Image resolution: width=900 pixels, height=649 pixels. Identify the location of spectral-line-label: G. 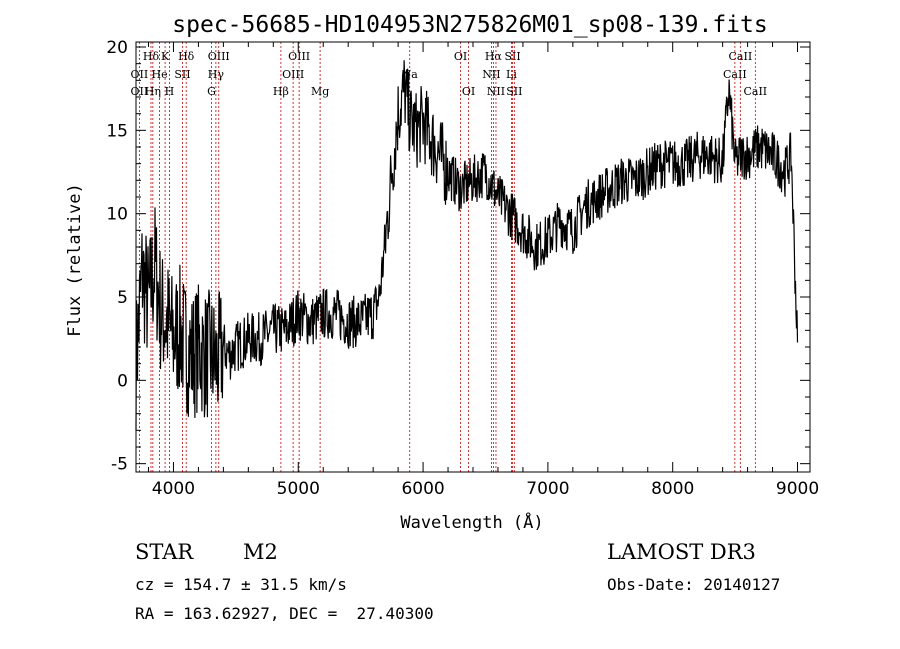
(211, 91).